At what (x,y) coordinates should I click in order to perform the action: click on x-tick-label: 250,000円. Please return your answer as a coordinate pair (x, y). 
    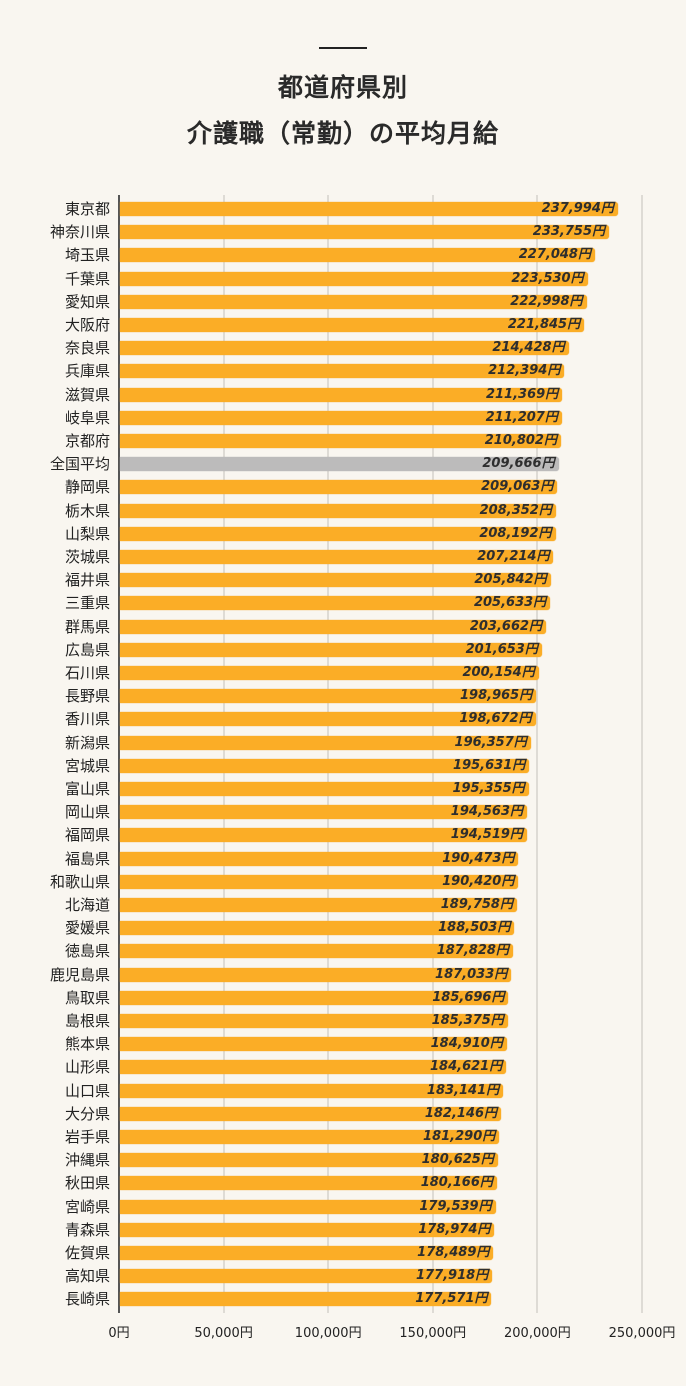
    Looking at the image, I should click on (642, 1333).